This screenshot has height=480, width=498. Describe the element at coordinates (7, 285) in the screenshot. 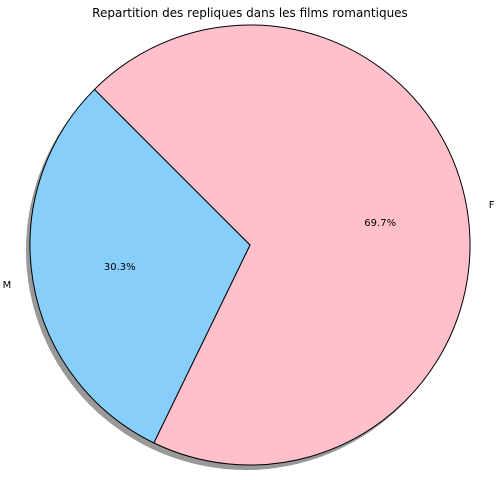

I see `pie-label-m: M` at that location.